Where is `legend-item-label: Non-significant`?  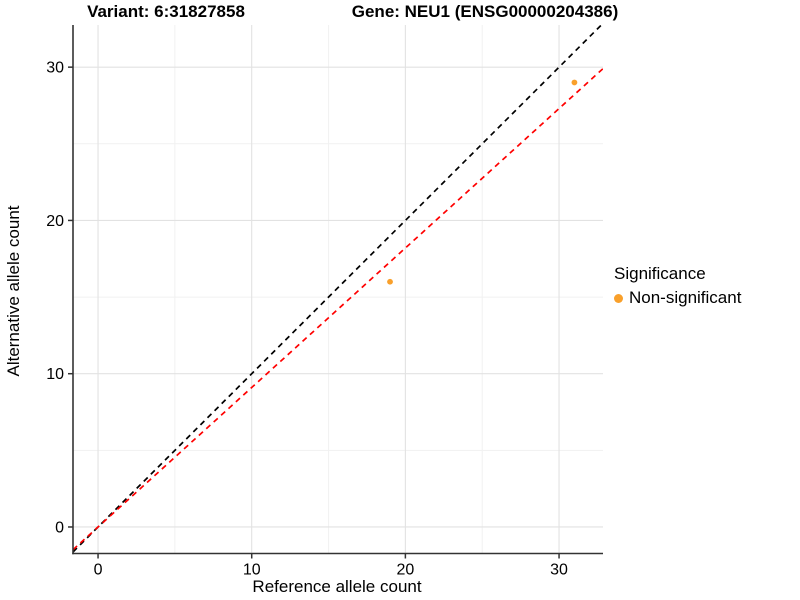
legend-item-label: Non-significant is located at coordinates (685, 297).